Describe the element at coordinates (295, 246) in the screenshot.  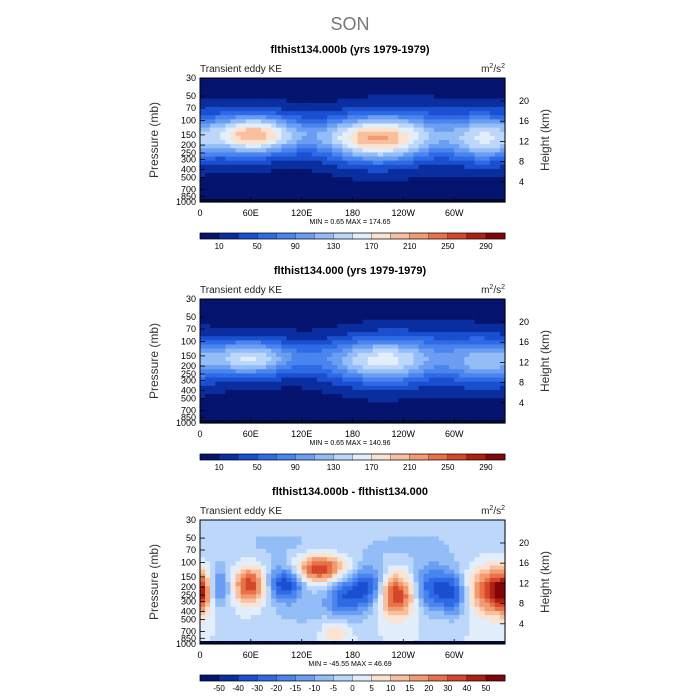
I see `colorbar-label: 90` at that location.